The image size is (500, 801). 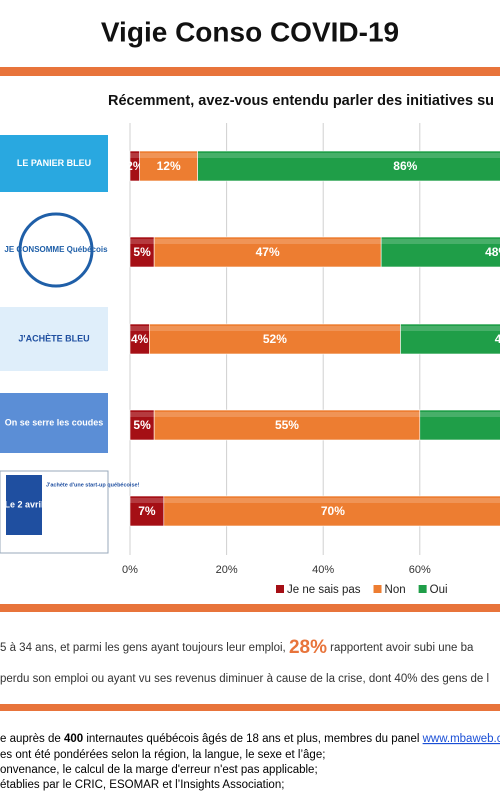 What do you see at coordinates (497, 339) in the screenshot?
I see `value-label: 44%` at bounding box center [497, 339].